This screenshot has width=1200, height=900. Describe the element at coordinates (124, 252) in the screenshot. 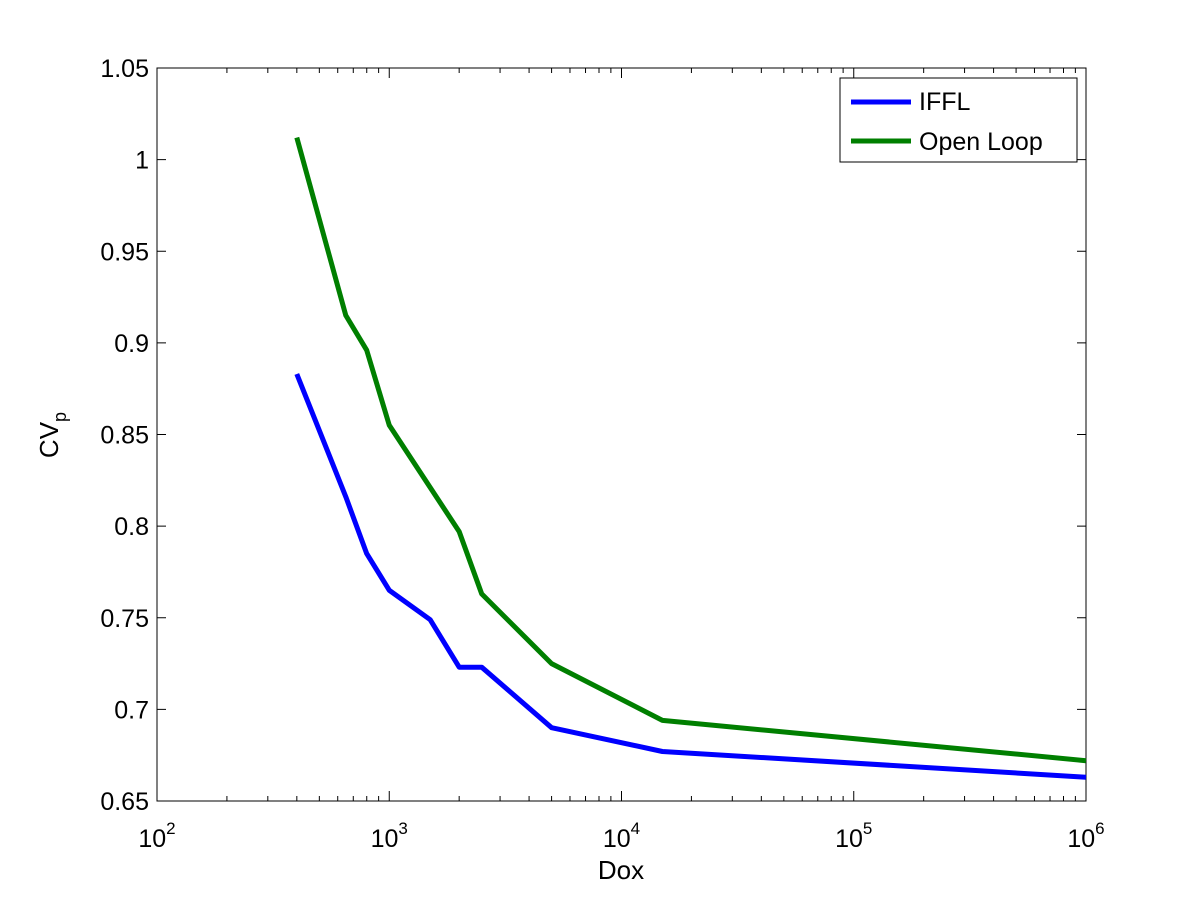

I see `y-tick-label: 0.95` at that location.